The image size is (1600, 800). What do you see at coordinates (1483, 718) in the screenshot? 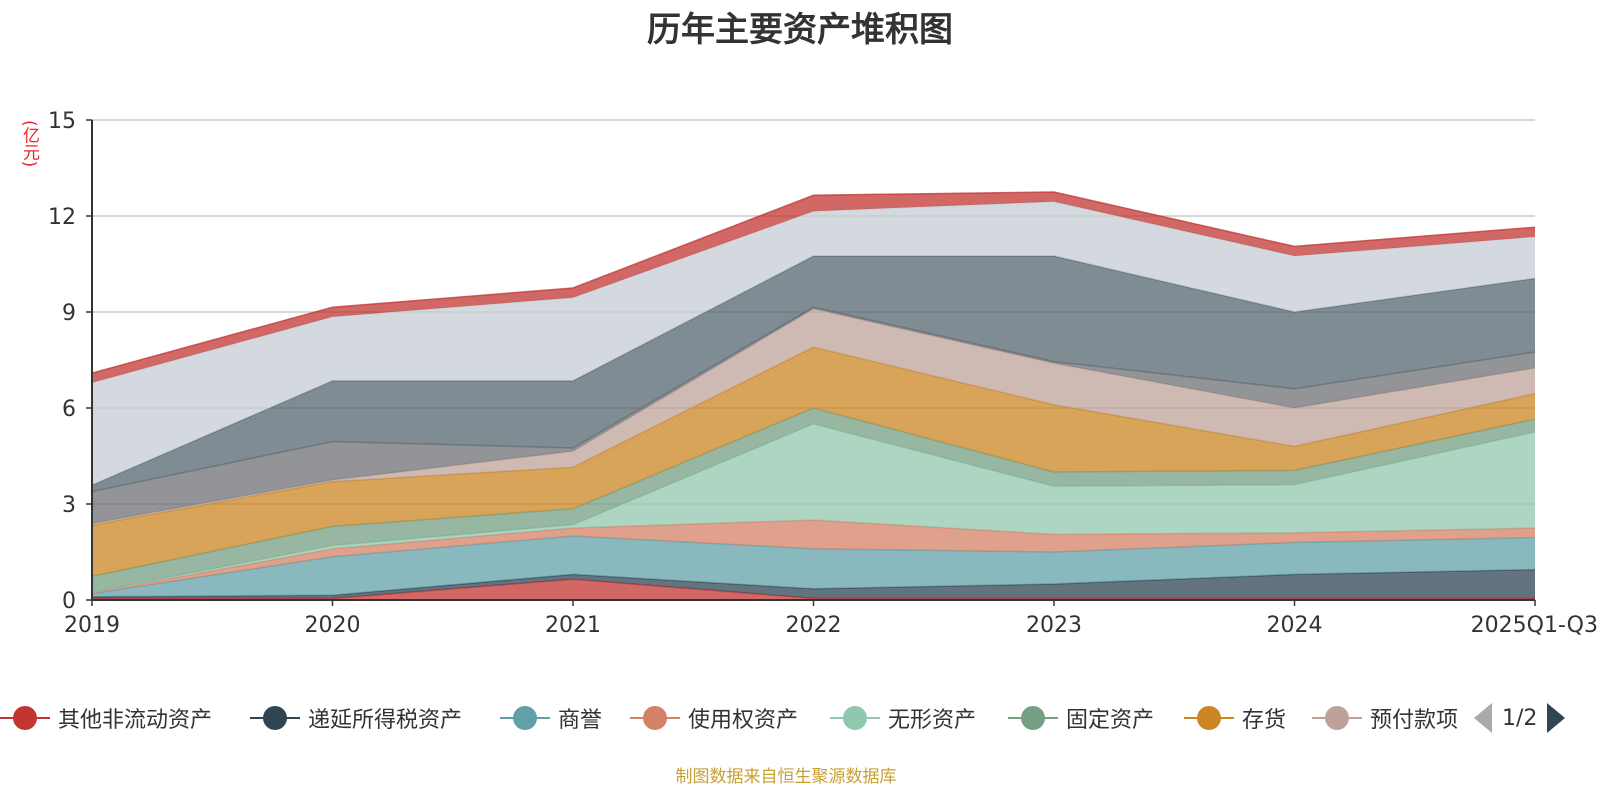
I see `legend-prev-page-icon` at bounding box center [1483, 718].